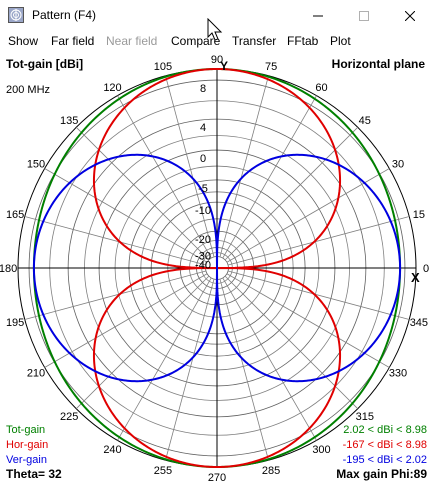 The height and width of the screenshot is (483, 433). I want to click on angle-tick-label: 120, so click(112, 88).